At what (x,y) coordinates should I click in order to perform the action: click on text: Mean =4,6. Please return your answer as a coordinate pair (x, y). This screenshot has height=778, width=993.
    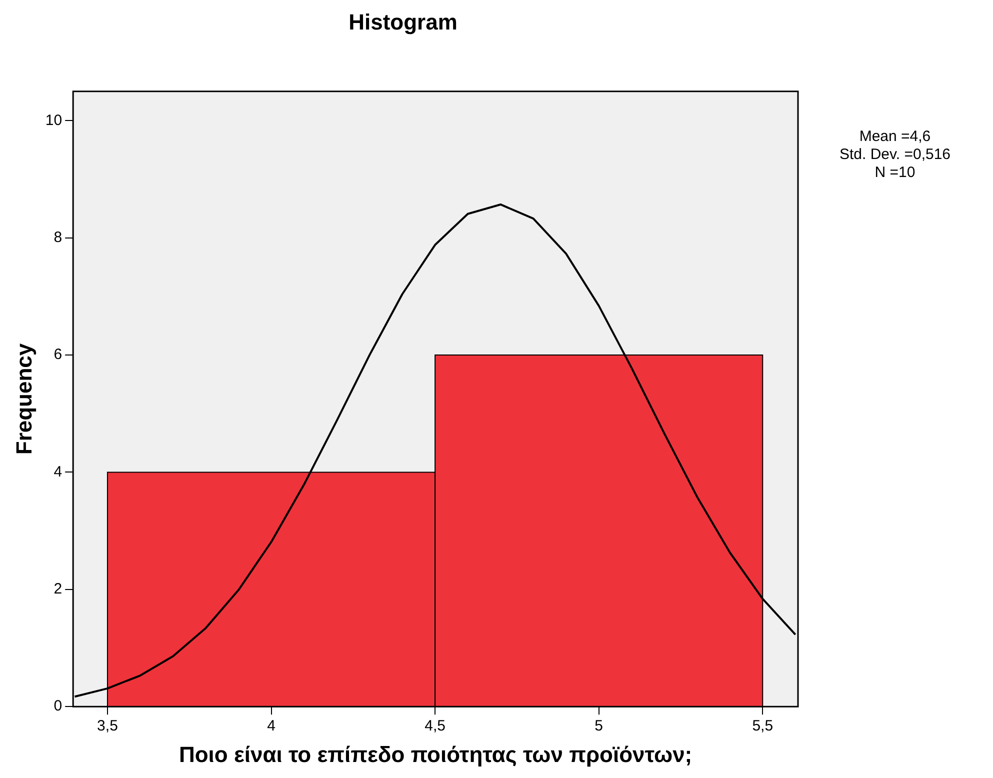
    Looking at the image, I should click on (895, 137).